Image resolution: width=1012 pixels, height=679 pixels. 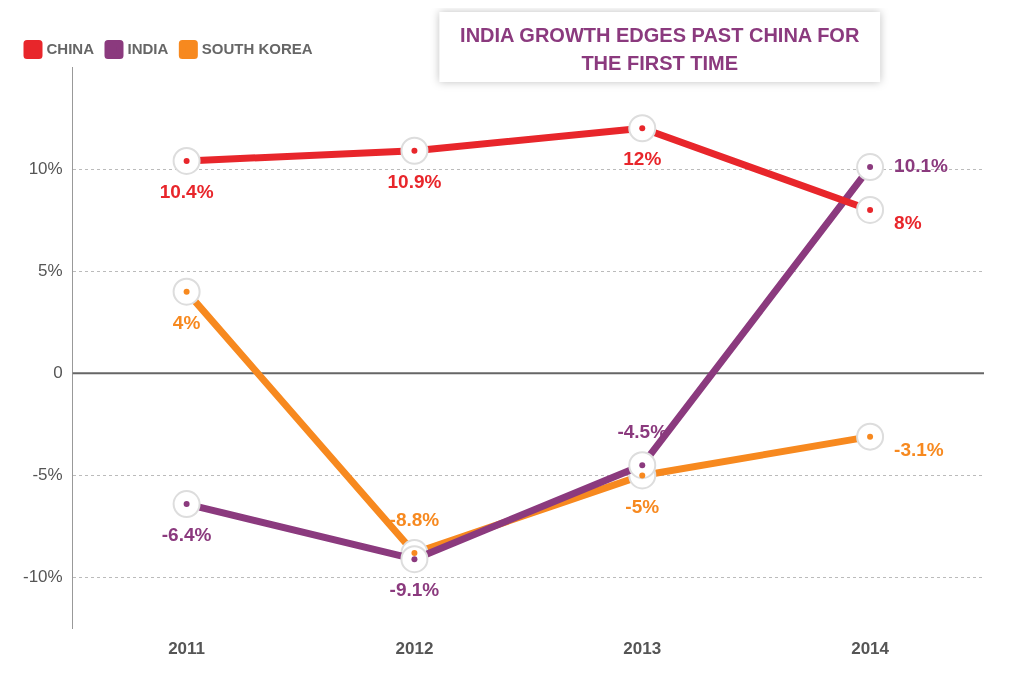 What do you see at coordinates (414, 181) in the screenshot?
I see `data-label: 10.9%` at bounding box center [414, 181].